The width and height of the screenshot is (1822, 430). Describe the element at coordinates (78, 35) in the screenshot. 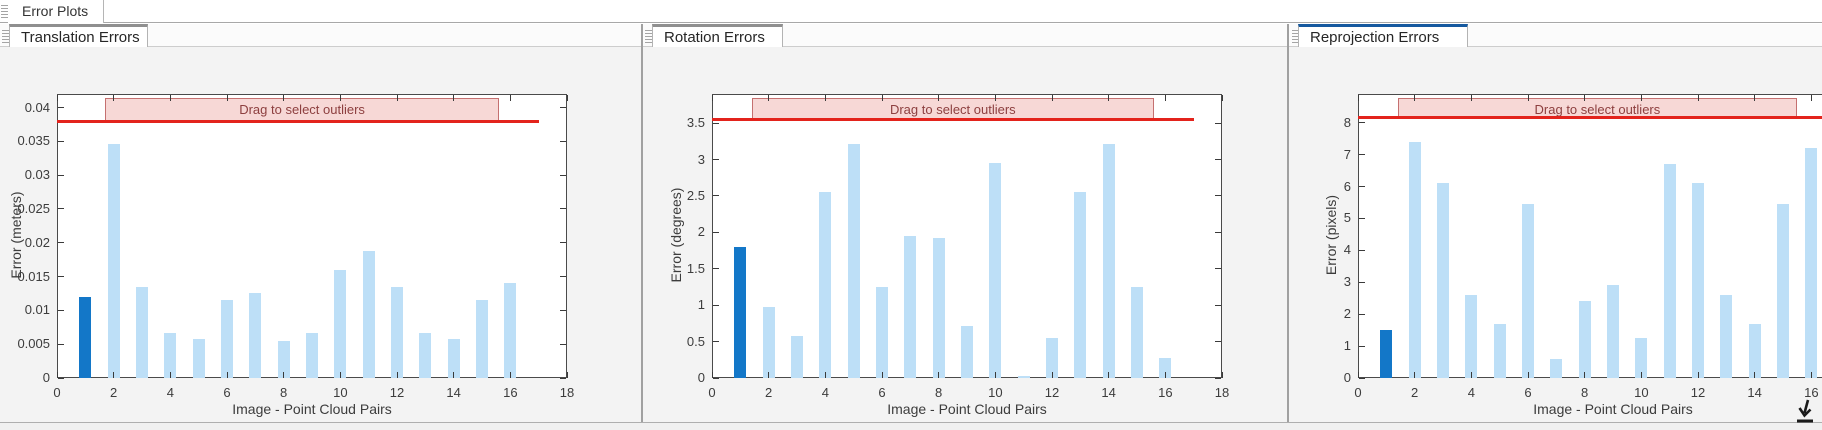

I see `tab-translation-errors: Translation Errors` at that location.